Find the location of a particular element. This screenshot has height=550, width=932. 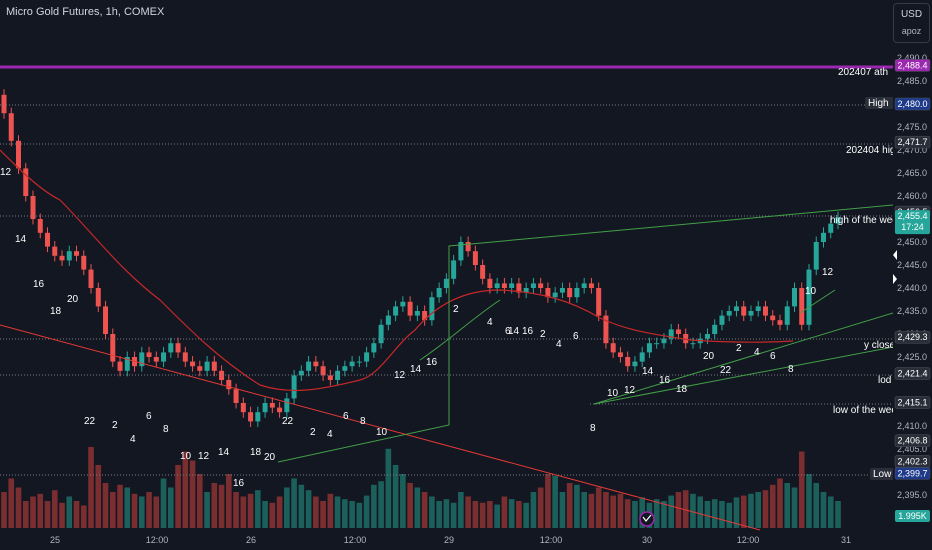

price-tick-label: 2,435.0 is located at coordinates (912, 311).